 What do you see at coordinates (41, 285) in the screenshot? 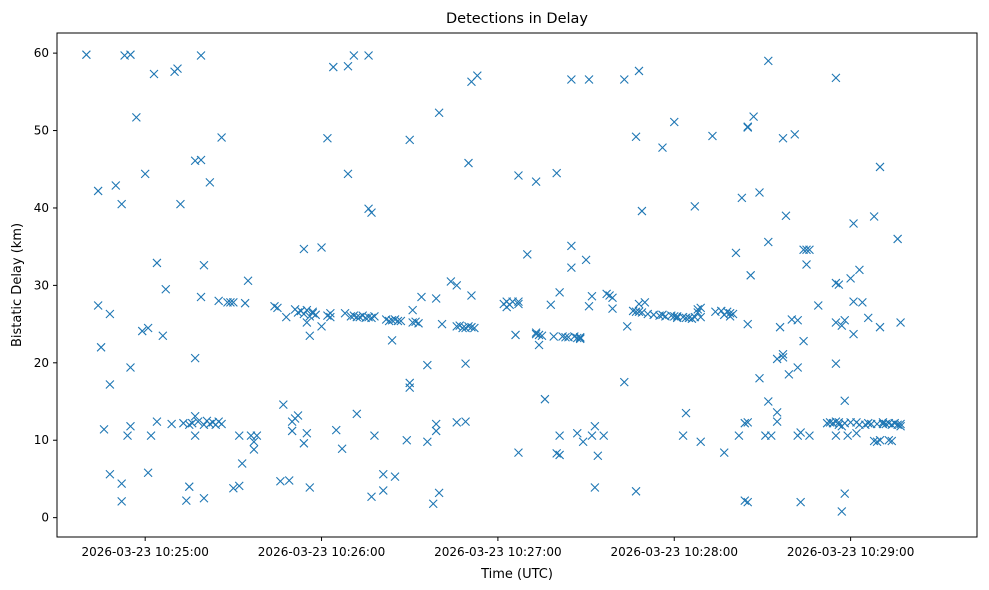
I see `y-tick-label: 30` at bounding box center [41, 285].